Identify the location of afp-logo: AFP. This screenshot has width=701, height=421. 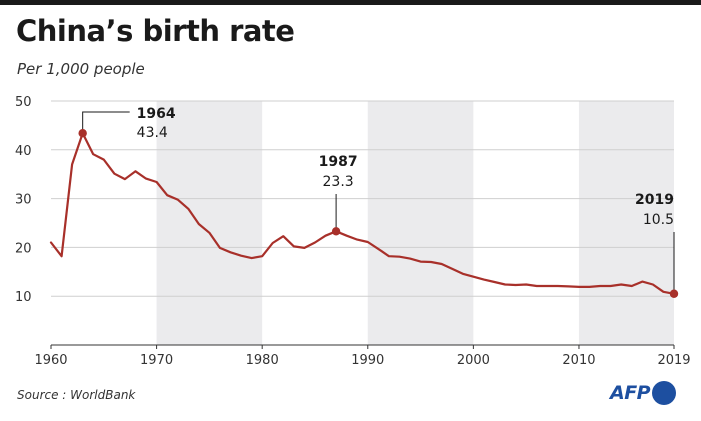
(643, 393).